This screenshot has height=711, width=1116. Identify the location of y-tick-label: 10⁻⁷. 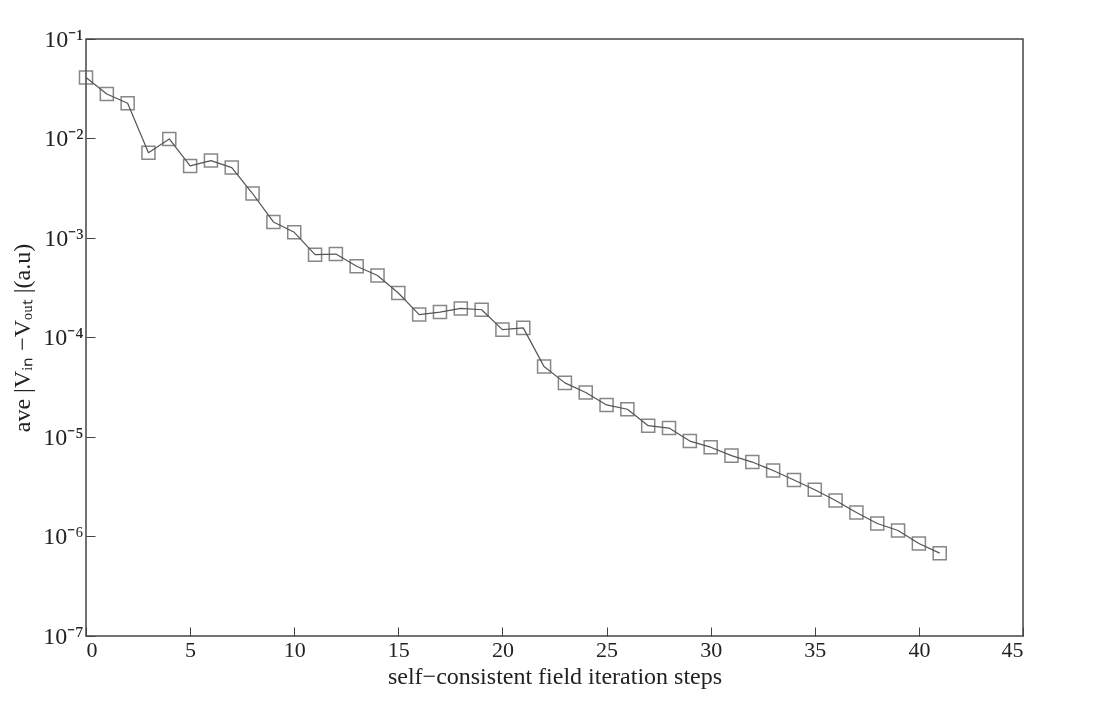
(63, 635).